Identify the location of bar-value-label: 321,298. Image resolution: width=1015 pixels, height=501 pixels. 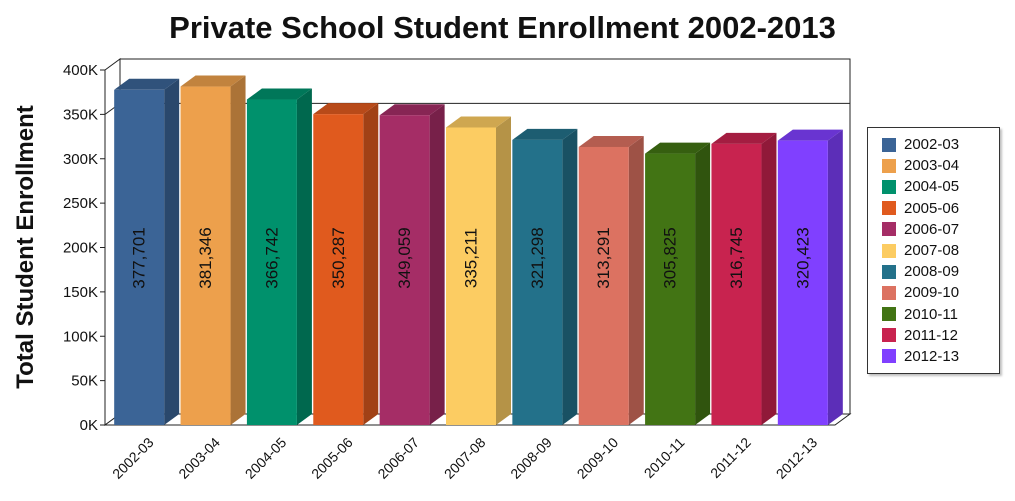
(537, 257).